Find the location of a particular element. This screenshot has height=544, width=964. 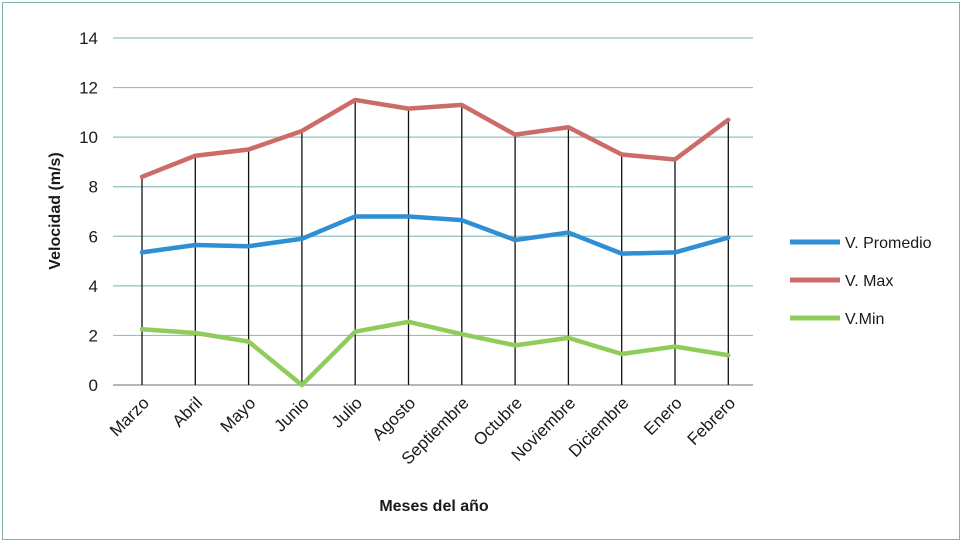

y-tick-label: 4 is located at coordinates (93, 286).